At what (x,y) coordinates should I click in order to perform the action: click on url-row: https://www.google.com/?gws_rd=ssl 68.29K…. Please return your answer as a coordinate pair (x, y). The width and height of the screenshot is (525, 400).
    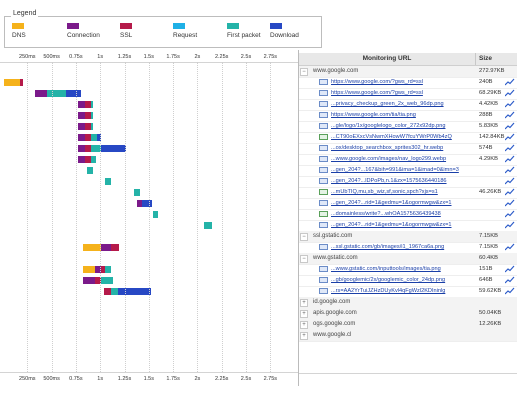
    Looking at the image, I should click on (408, 94).